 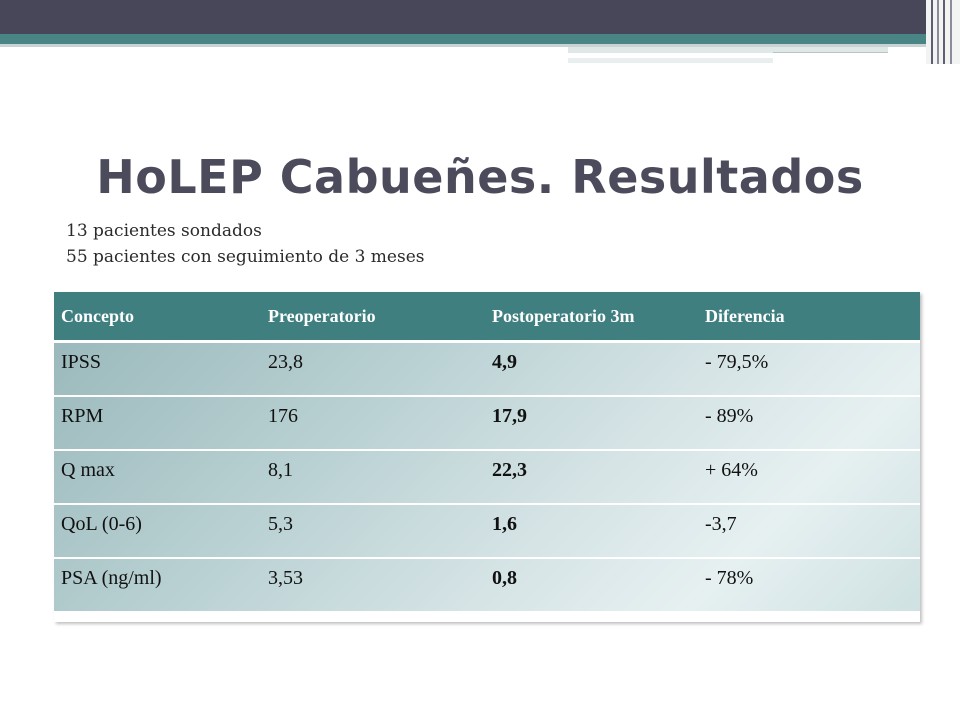 What do you see at coordinates (373, 530) in the screenshot?
I see `cell-preoperatorio: 5,3` at bounding box center [373, 530].